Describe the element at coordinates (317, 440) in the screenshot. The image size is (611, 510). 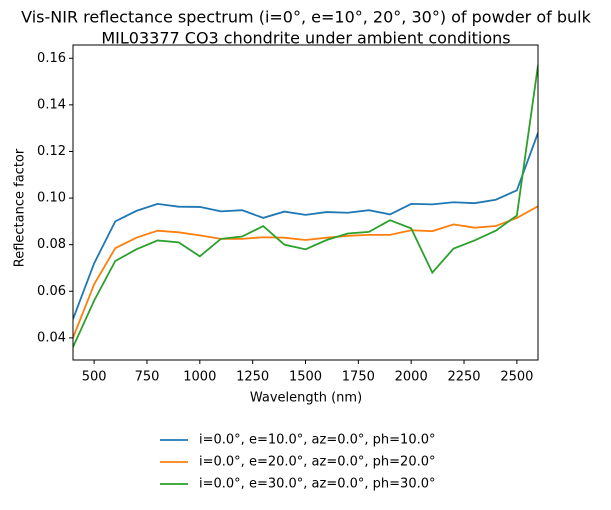
I see `legend-label: i=0.0°, e=10.0°, az=0.0°, ph=10.0°` at that location.